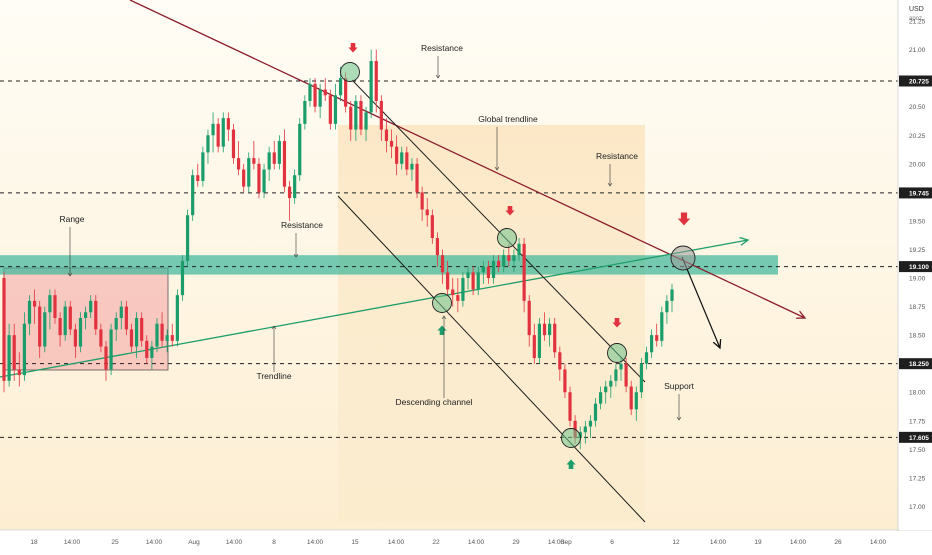  What do you see at coordinates (436, 542) in the screenshot?
I see `time-tick-label: 22` at bounding box center [436, 542].